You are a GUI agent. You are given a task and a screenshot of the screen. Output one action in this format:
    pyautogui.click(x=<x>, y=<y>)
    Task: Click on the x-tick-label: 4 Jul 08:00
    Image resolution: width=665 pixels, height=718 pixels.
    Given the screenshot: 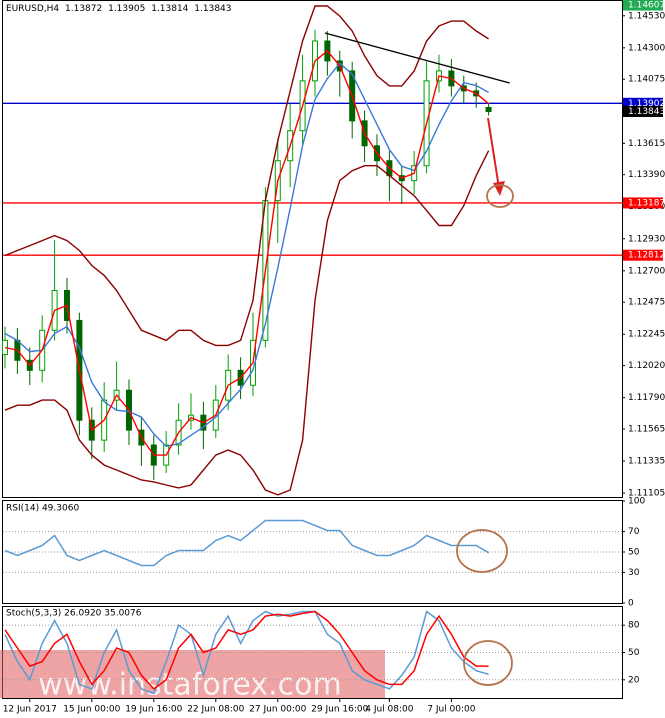 What is the action you would take?
    pyautogui.click(x=389, y=710)
    